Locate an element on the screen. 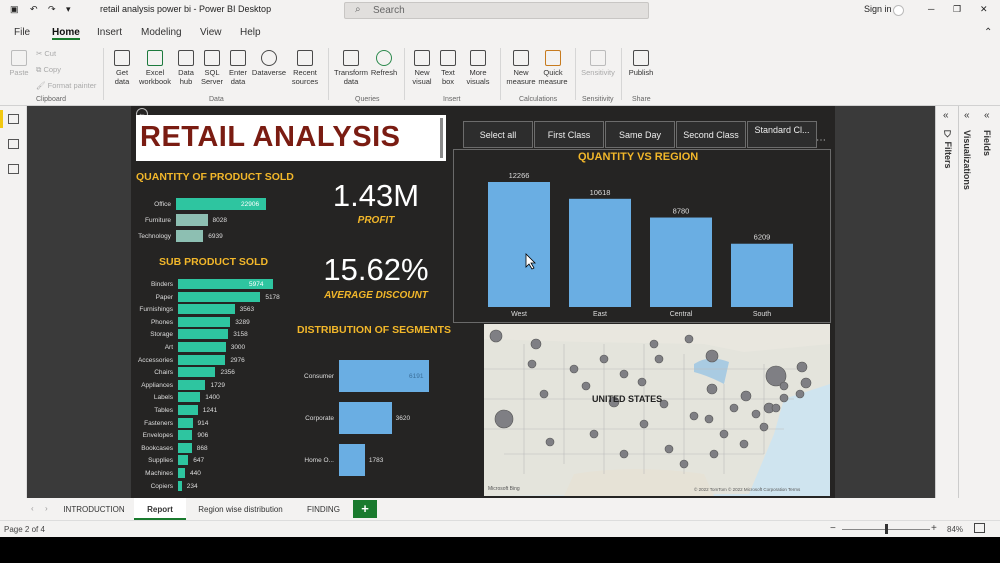 The width and height of the screenshot is (1000, 563). tab-finding: FINDING is located at coordinates (323, 509).